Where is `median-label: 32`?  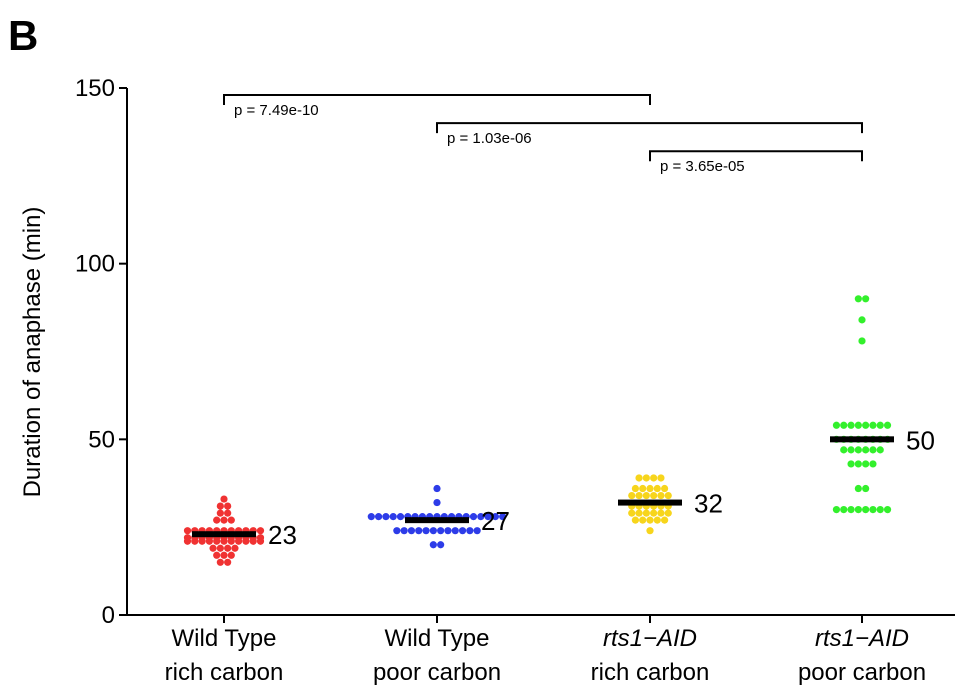 median-label: 32 is located at coordinates (708, 504).